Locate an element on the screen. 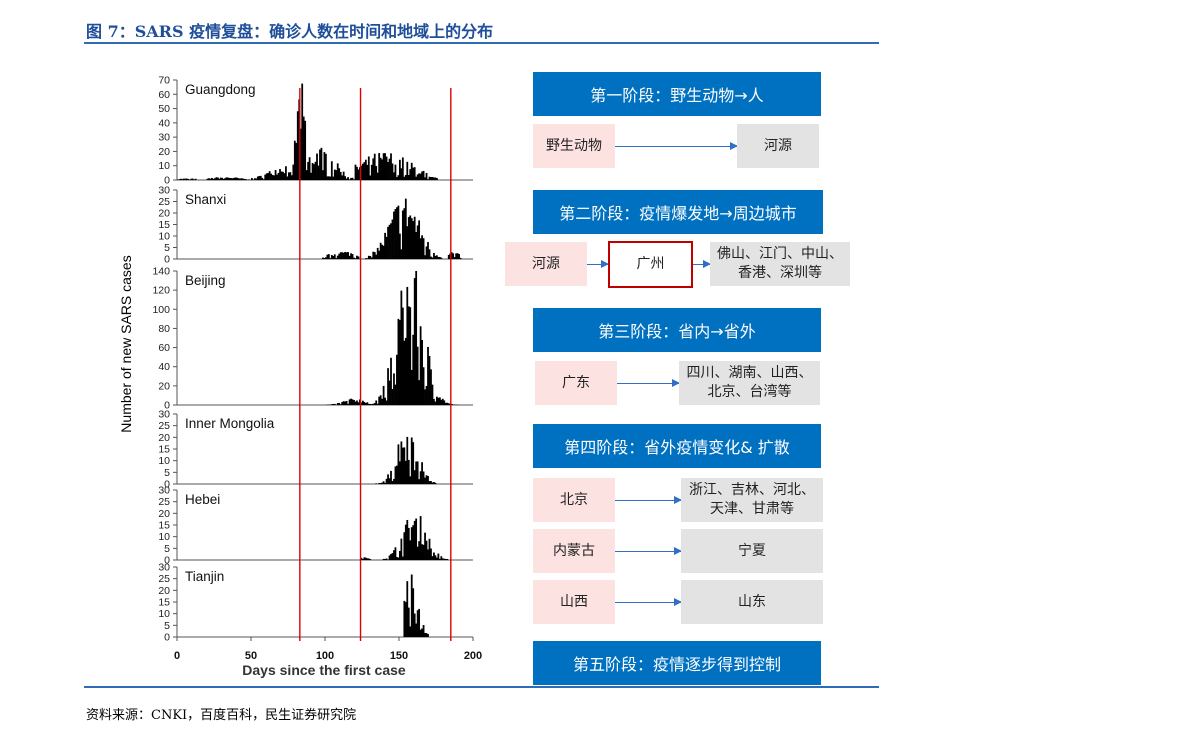  stage-1-arrow is located at coordinates (676, 146).